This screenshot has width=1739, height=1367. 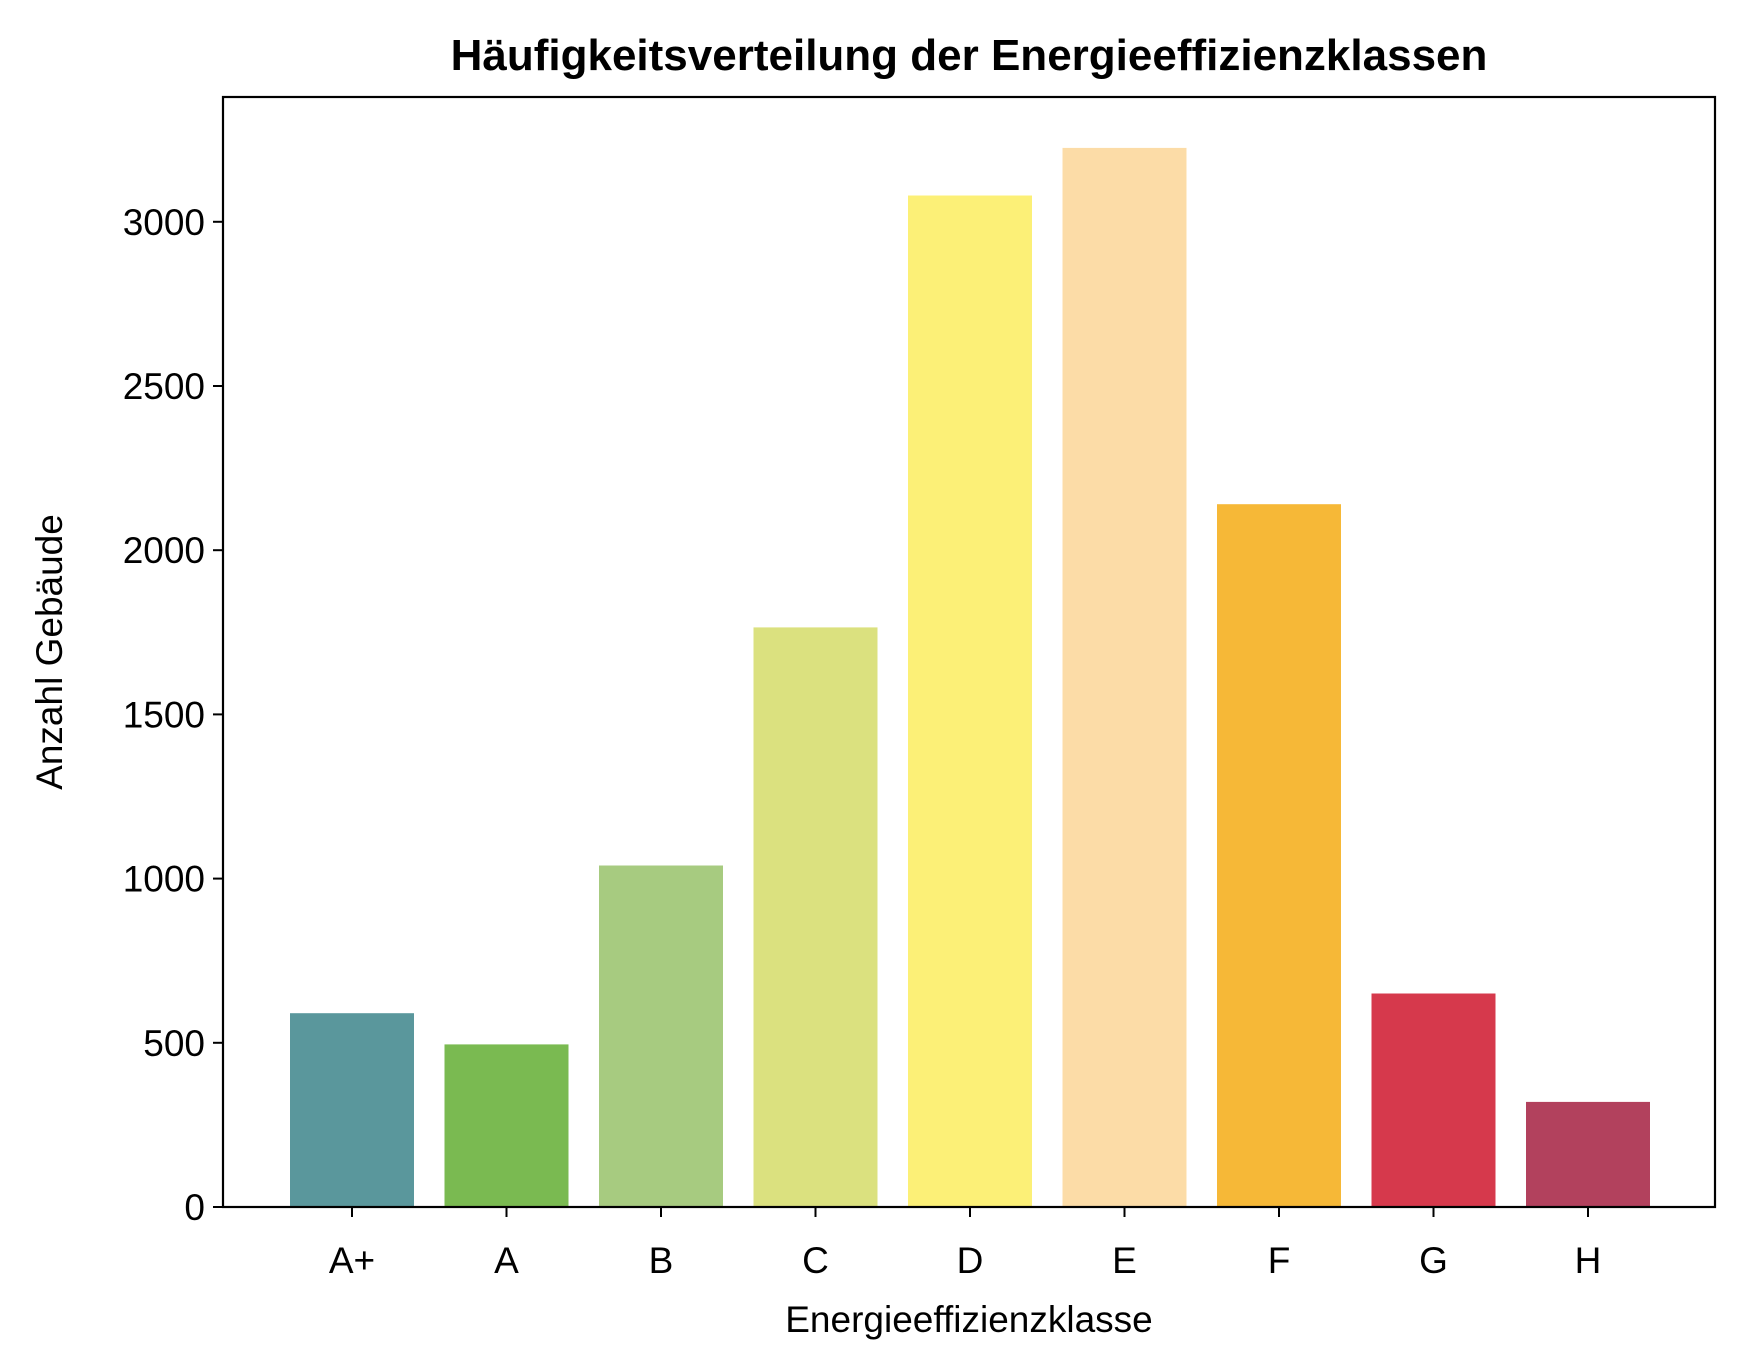 I want to click on y-tick-label: 2500, so click(x=164, y=386).